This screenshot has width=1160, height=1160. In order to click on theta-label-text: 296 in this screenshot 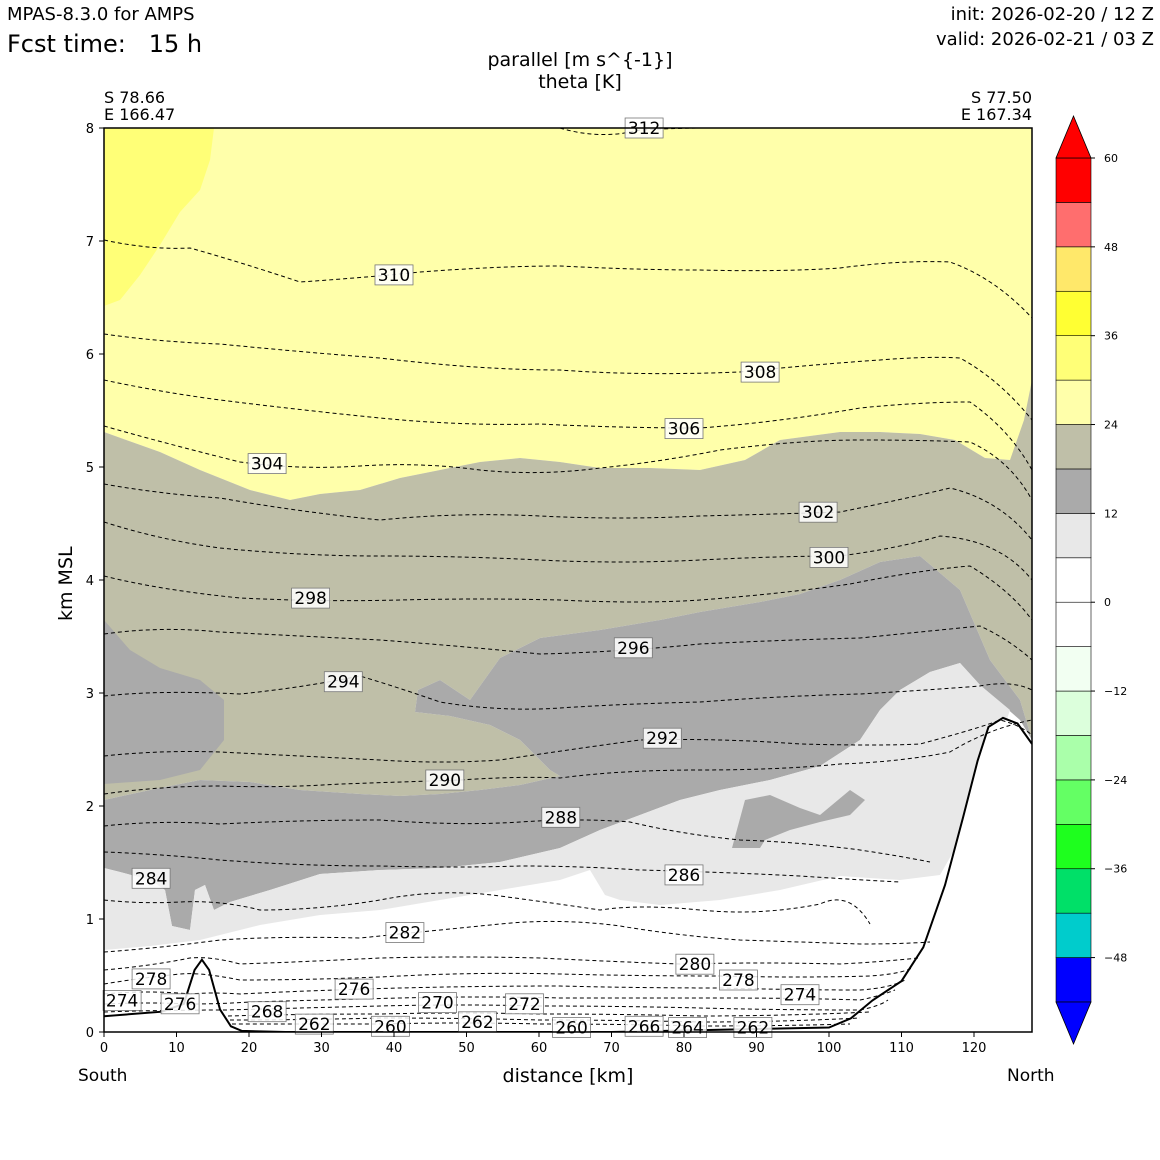, I will do `click(633, 649)`.